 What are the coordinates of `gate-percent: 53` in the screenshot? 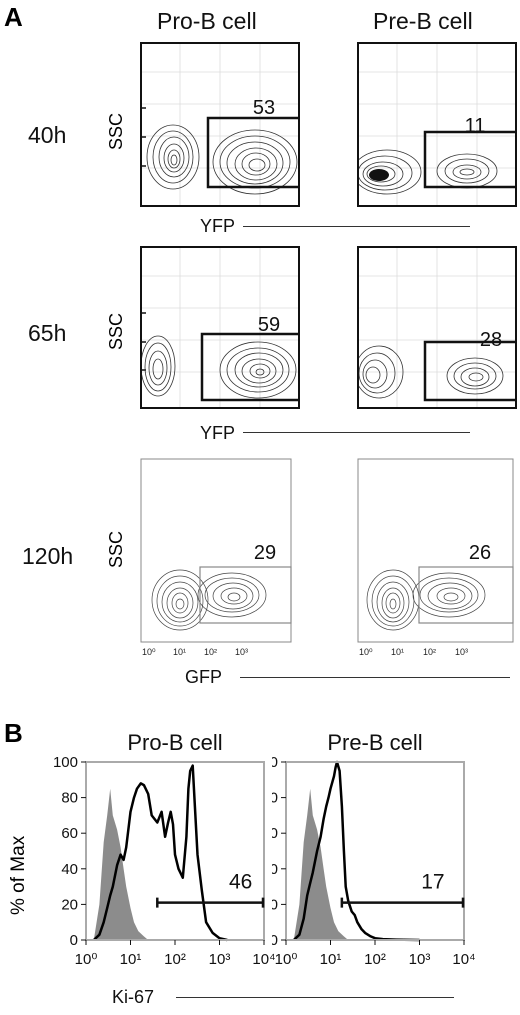 It's located at (264, 108).